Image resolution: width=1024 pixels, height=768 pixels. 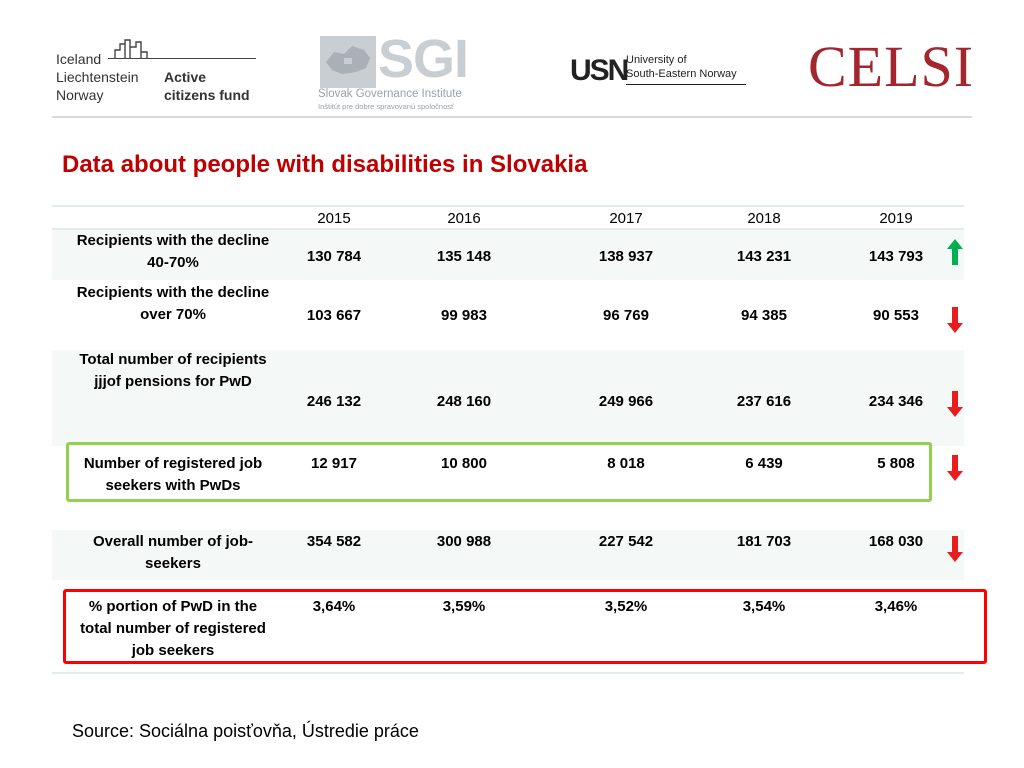 What do you see at coordinates (173, 563) in the screenshot?
I see `row-label-line: seekers` at bounding box center [173, 563].